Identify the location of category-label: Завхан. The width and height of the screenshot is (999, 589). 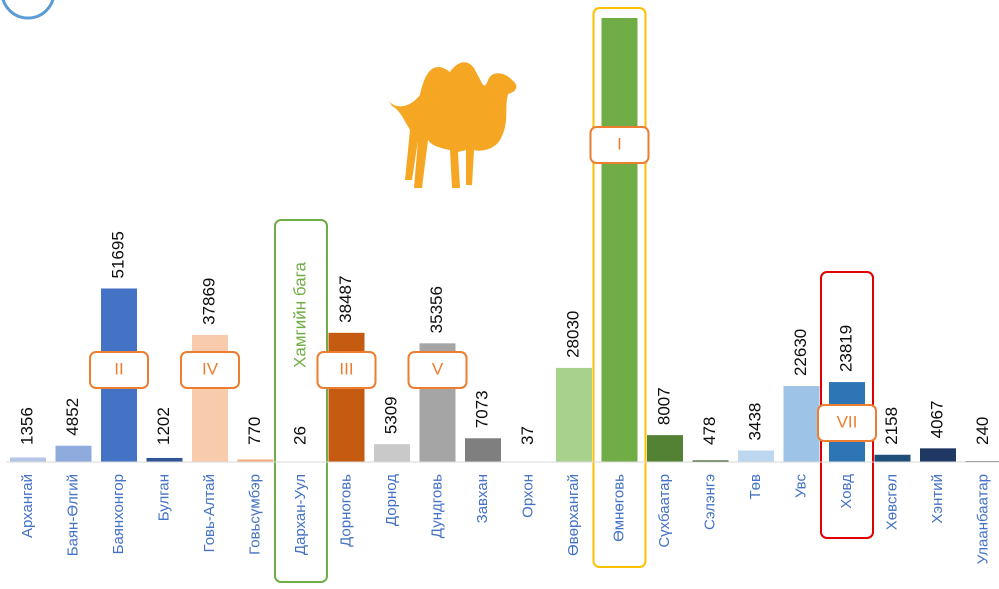
(482, 498).